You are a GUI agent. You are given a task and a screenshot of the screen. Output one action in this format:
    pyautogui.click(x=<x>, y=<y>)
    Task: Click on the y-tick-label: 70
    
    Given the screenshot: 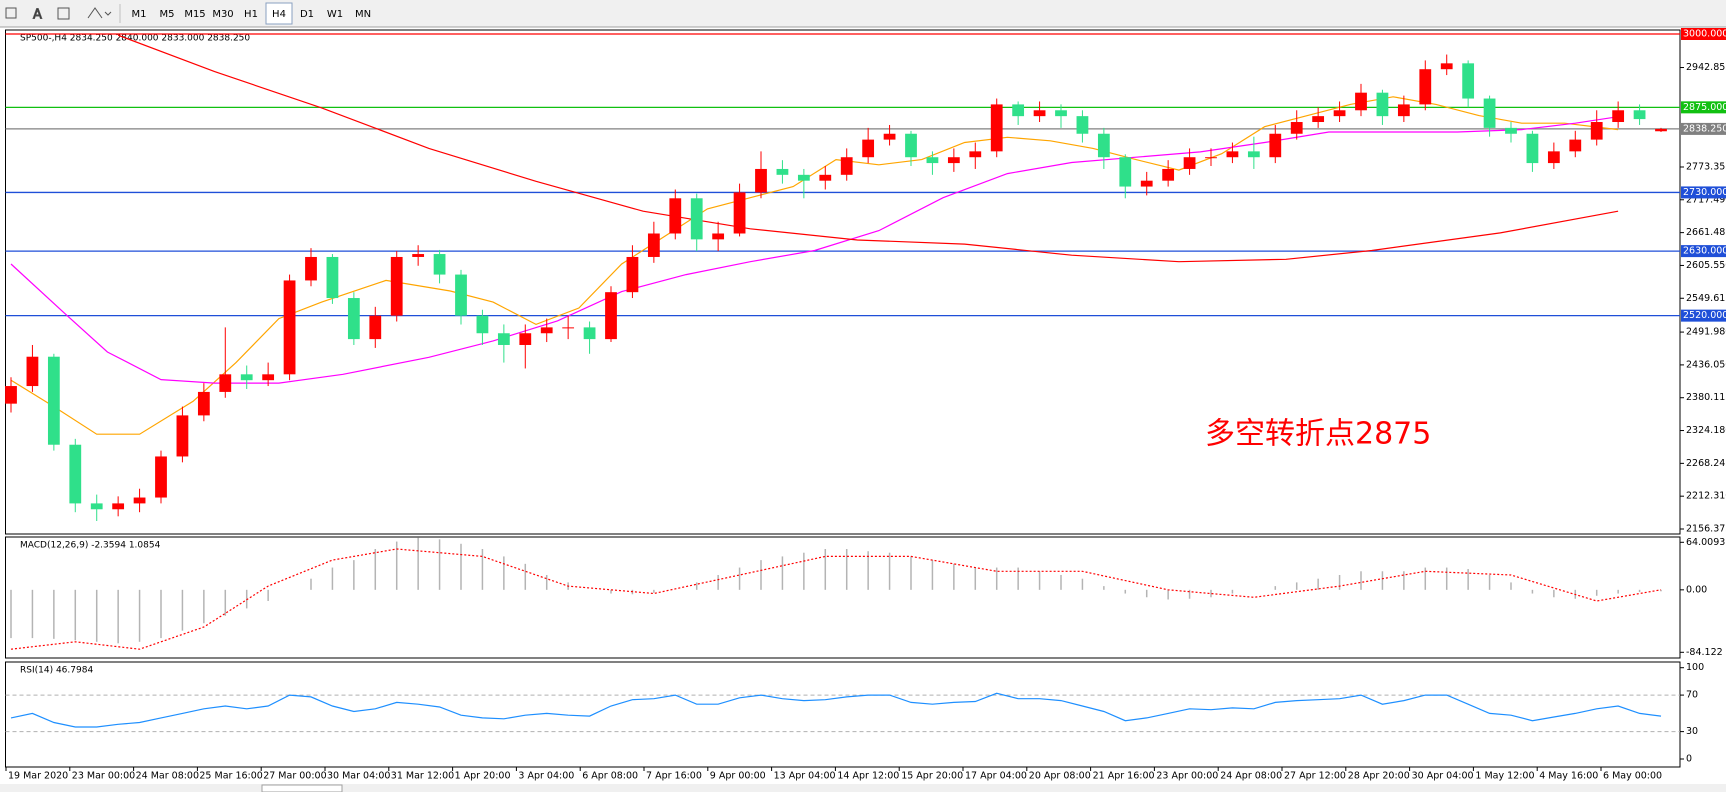 What is the action you would take?
    pyautogui.click(x=1692, y=695)
    